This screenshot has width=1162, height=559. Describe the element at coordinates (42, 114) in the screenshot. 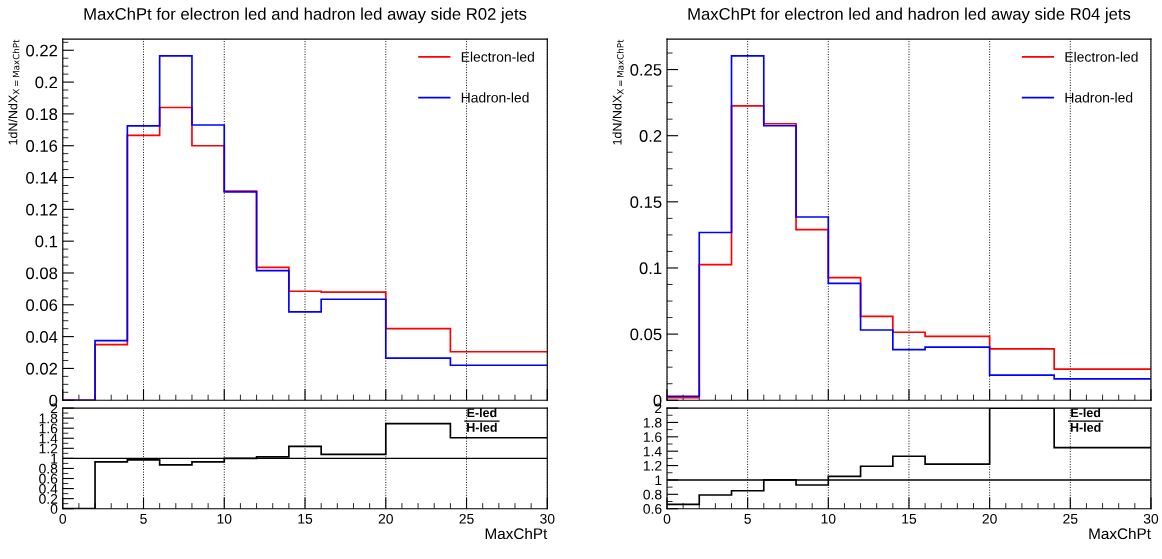

I see `y-tick-label: 0.18` at that location.